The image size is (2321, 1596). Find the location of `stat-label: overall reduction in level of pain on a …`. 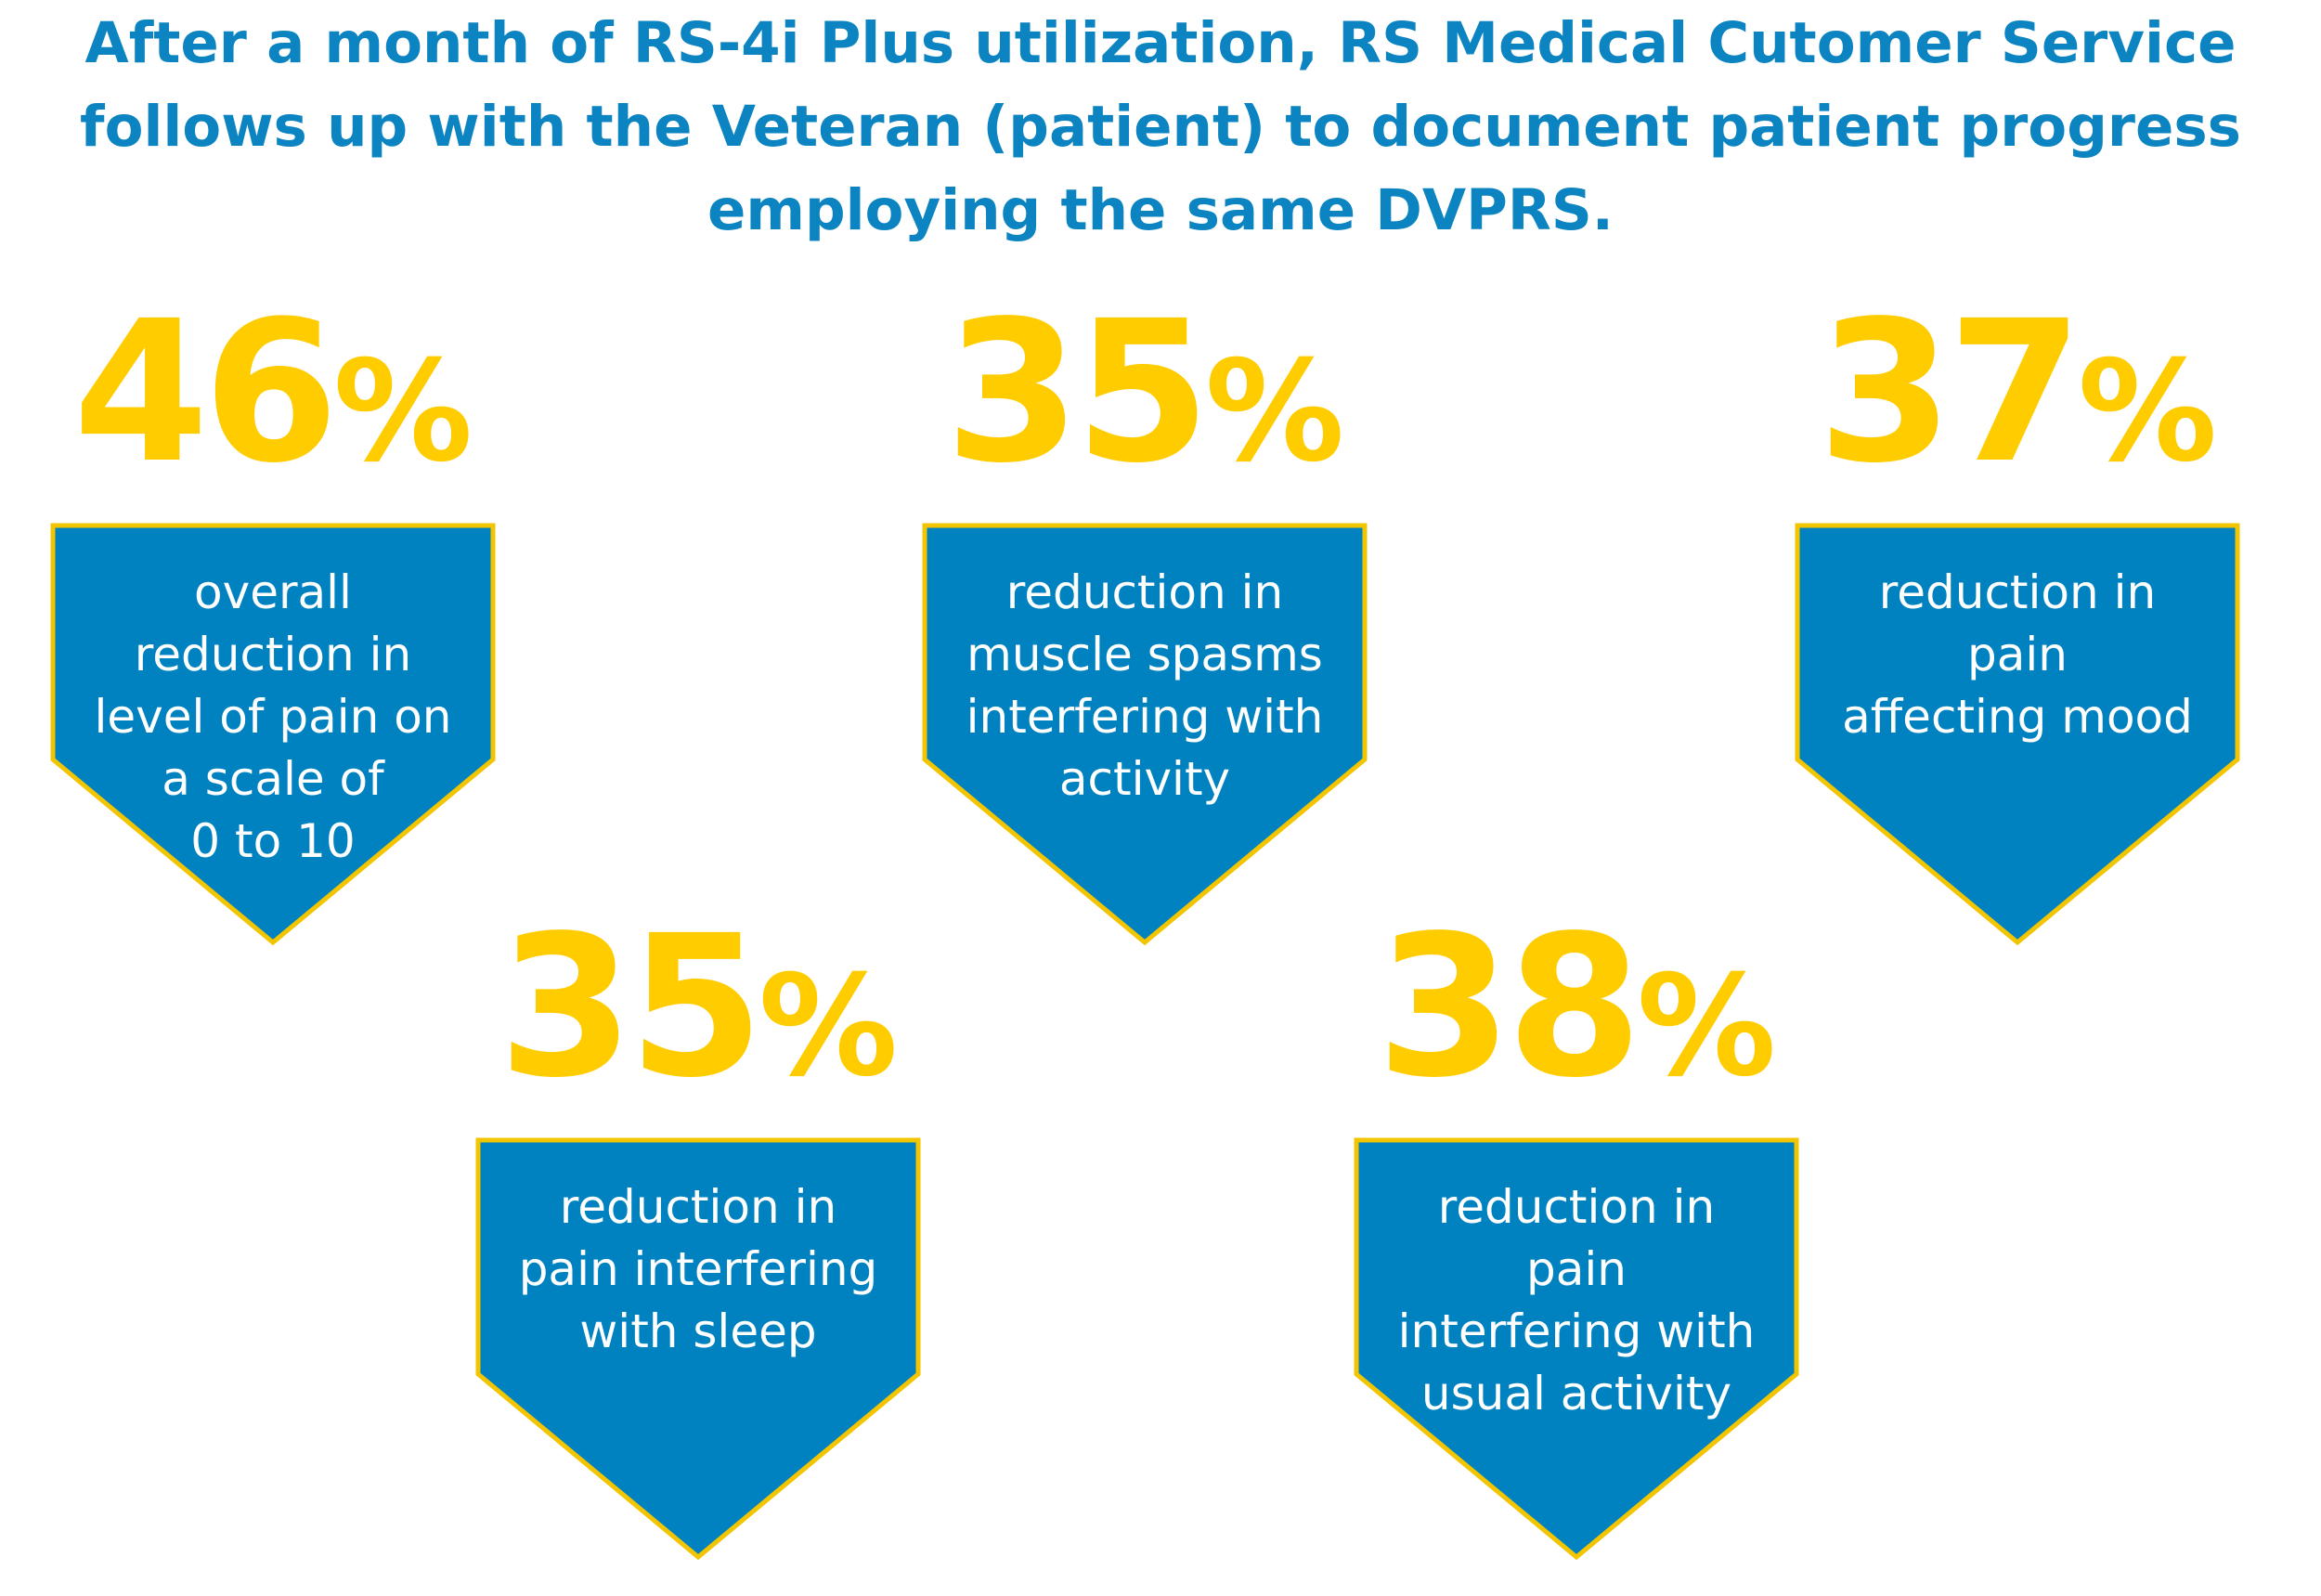

stat-label: overall reduction in level of pain on a … is located at coordinates (273, 717).